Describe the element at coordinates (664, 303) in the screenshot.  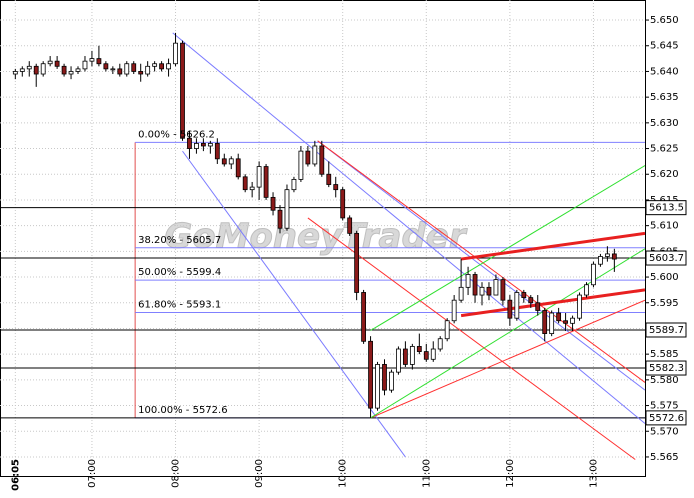
I see `y-tick-label: 5.595` at that location.